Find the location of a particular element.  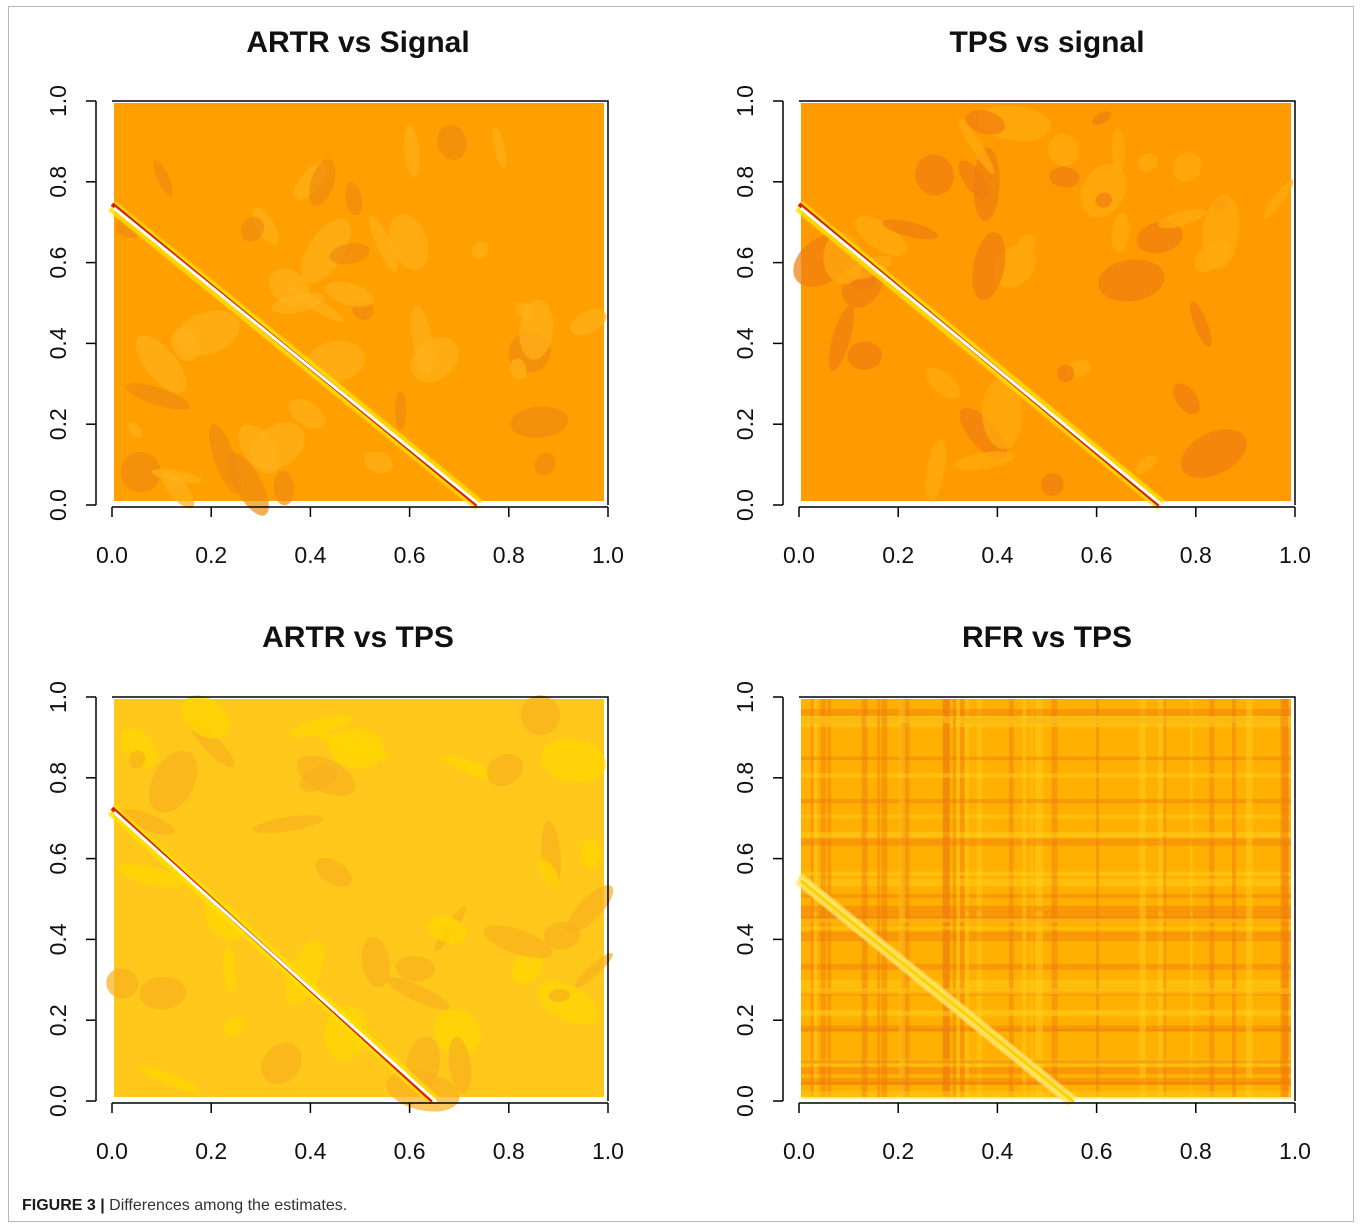

y-tick-label: 0.6 is located at coordinates (58, 263).